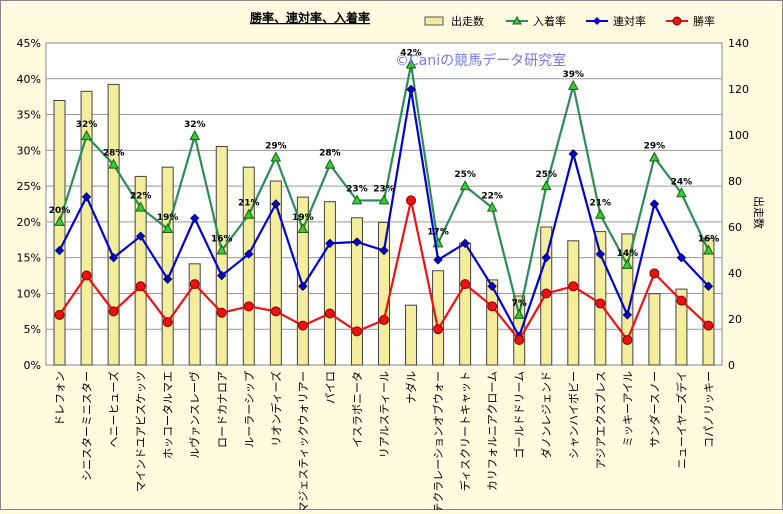 This screenshot has width=783, height=514. What do you see at coordinates (29, 293) in the screenshot?
I see `left-tick-label: 10%` at bounding box center [29, 293].